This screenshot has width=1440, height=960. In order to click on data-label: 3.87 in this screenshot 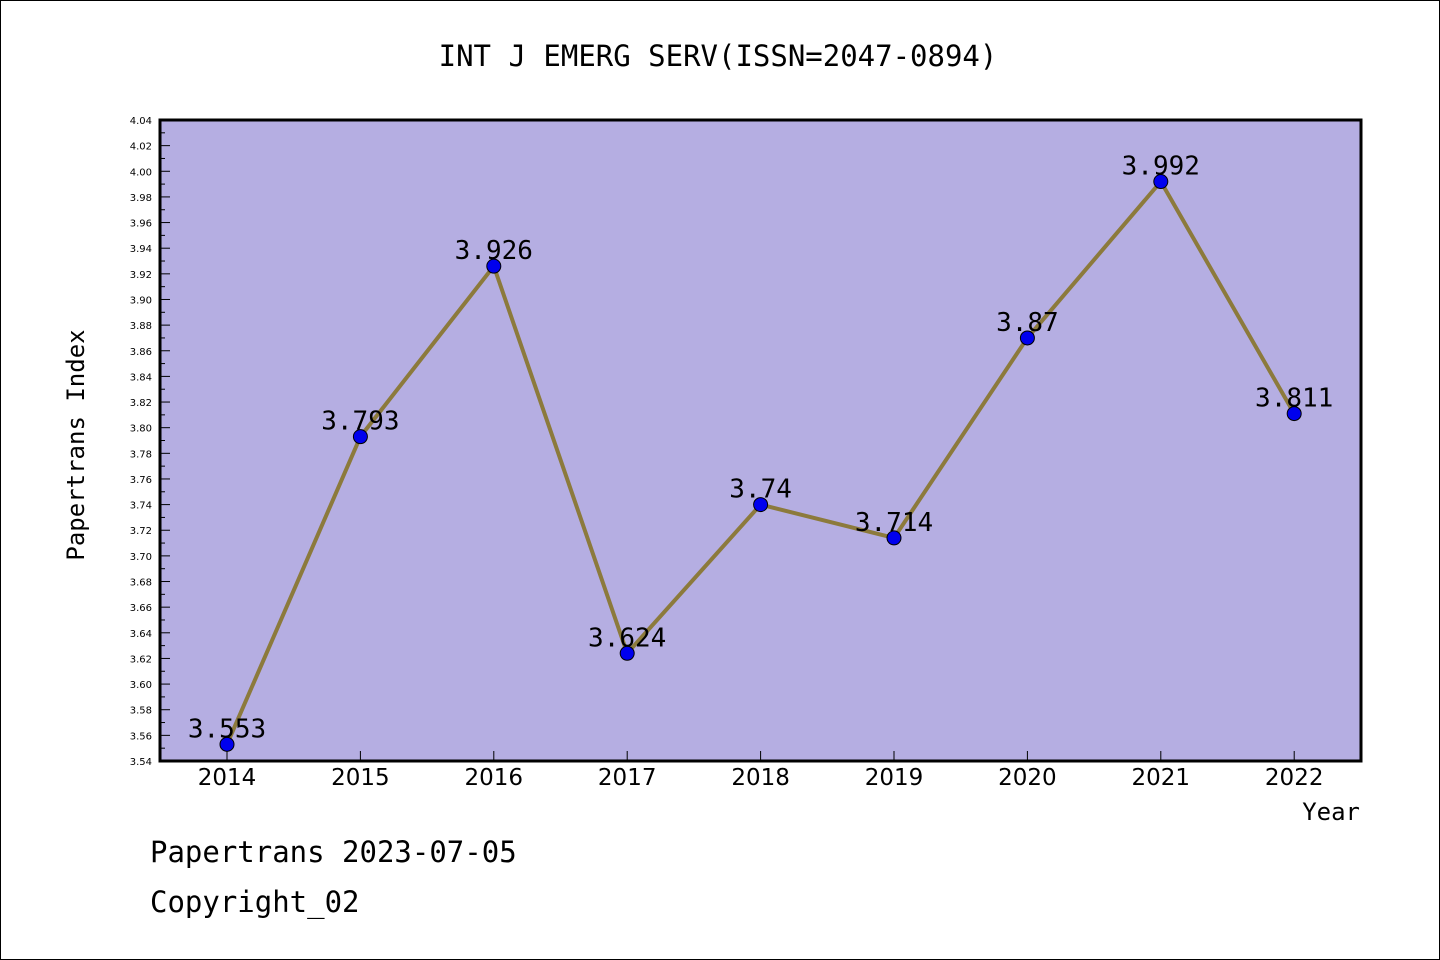, I will do `click(1027, 323)`.